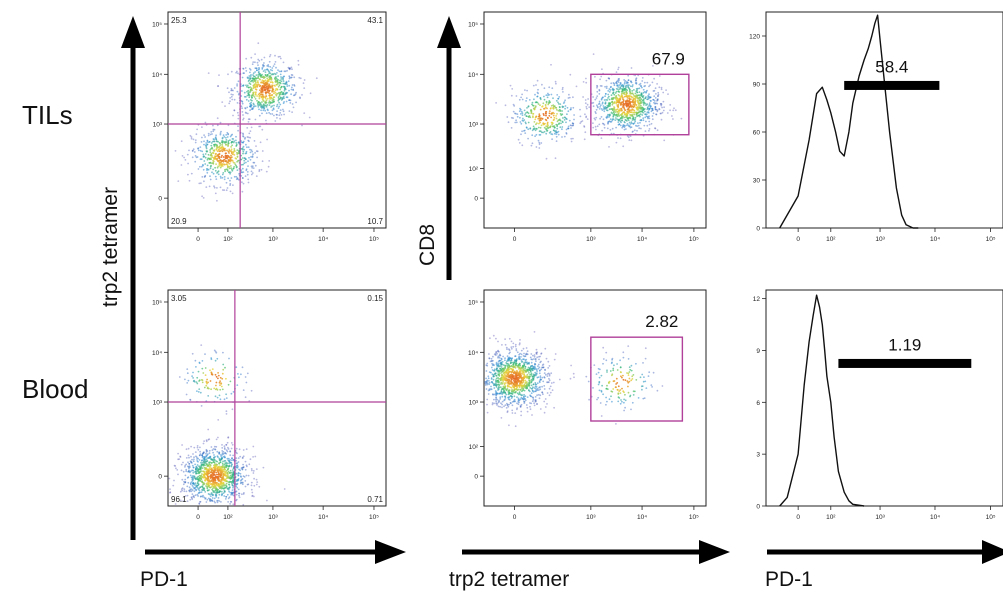 Image resolution: width=1003 pixels, height=593 pixels. I want to click on y-tick-label: 10⁵, so click(473, 24).